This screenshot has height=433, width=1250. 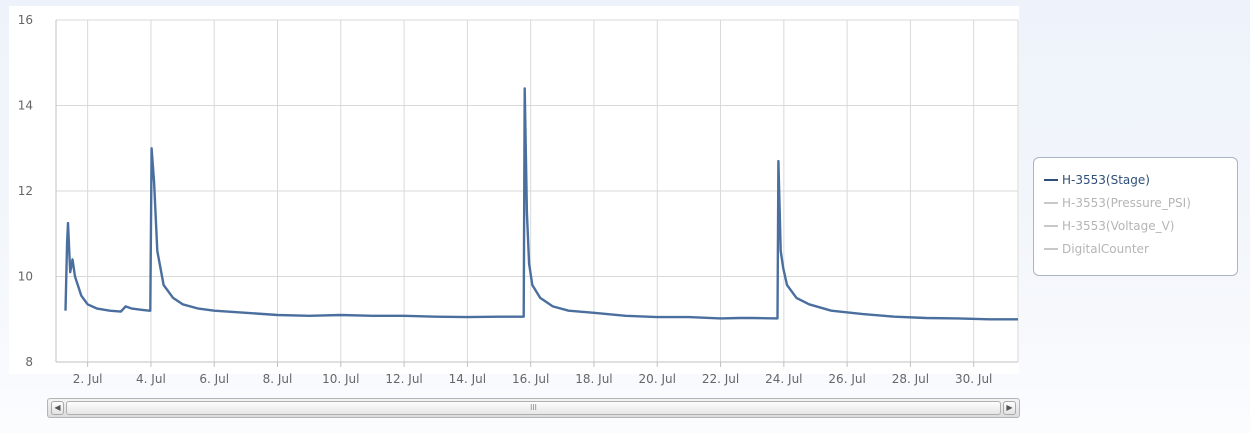 I want to click on x-tick-label: 28. Jul, so click(x=910, y=379).